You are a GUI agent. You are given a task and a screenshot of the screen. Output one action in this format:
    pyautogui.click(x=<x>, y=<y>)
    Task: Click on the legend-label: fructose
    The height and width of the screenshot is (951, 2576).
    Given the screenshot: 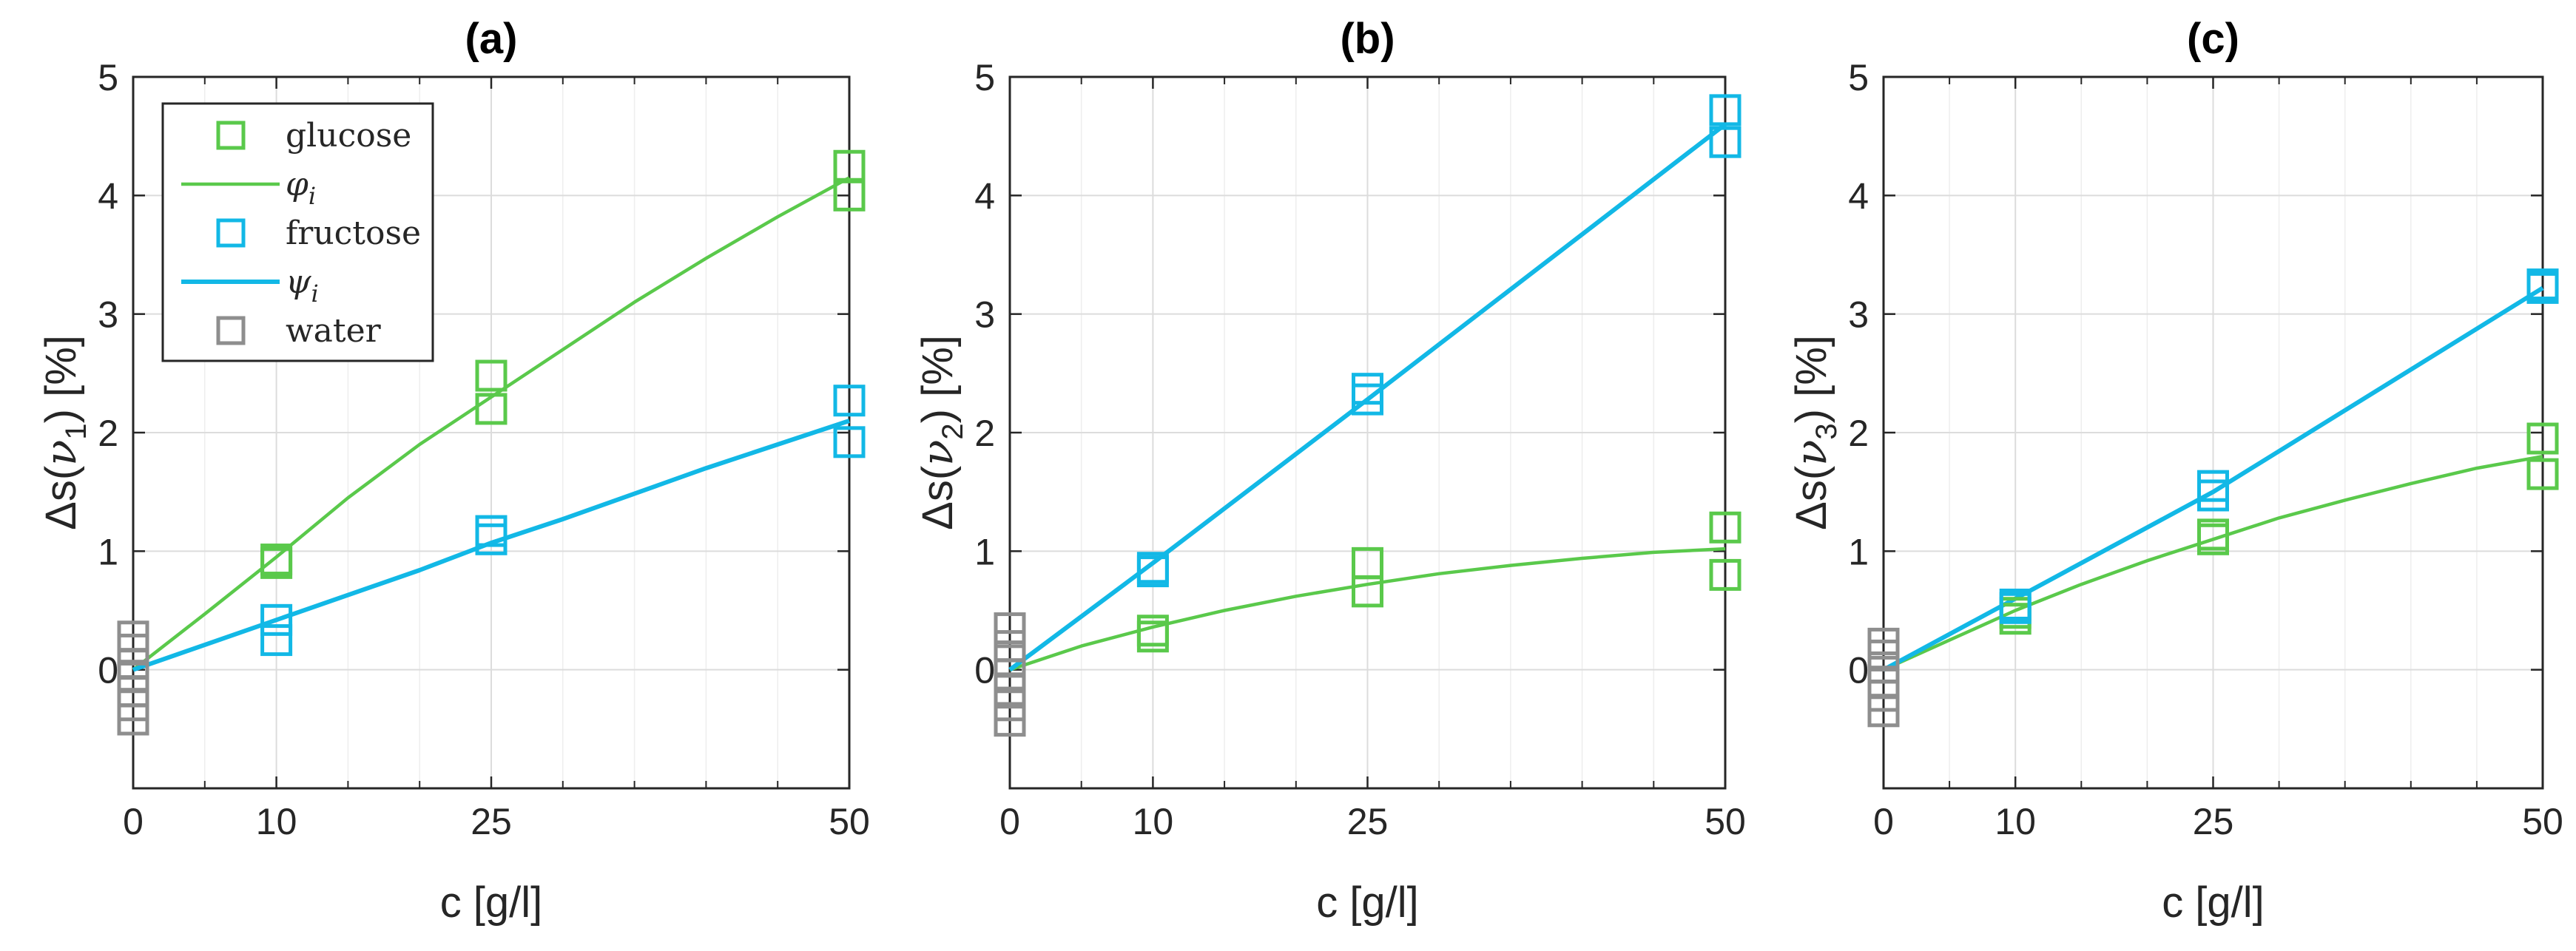 What is the action you would take?
    pyautogui.click(x=353, y=233)
    